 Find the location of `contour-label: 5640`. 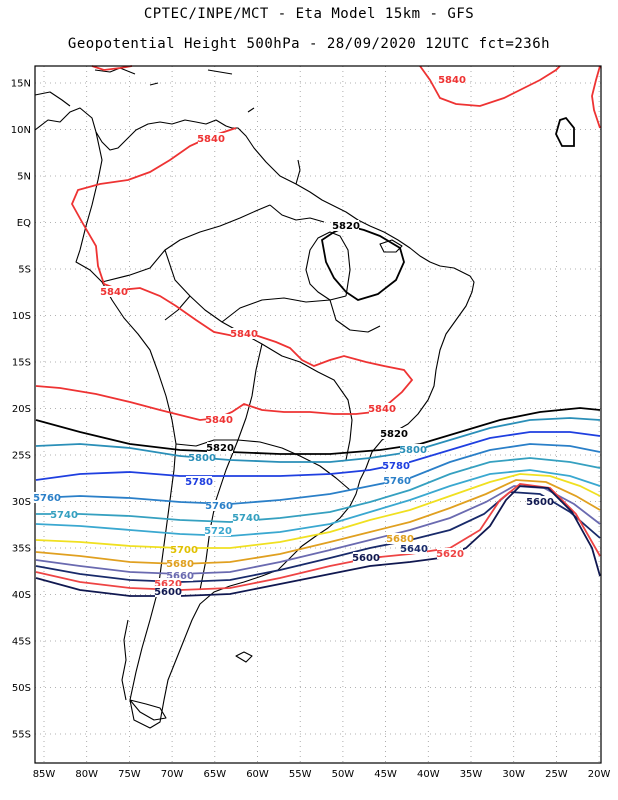

contour-label: 5640 is located at coordinates (414, 549).